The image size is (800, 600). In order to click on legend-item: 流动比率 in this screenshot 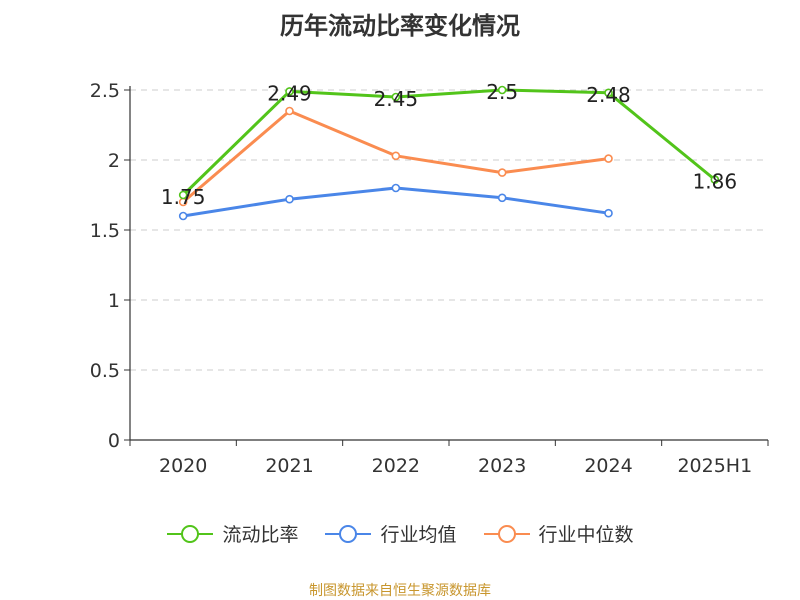, I will do `click(232, 533)`.